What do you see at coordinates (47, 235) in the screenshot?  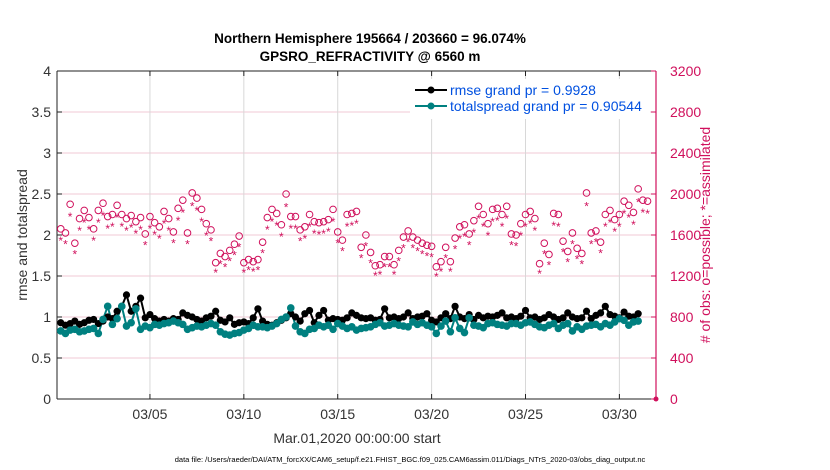 I see `y-tick-label: 2` at bounding box center [47, 235].